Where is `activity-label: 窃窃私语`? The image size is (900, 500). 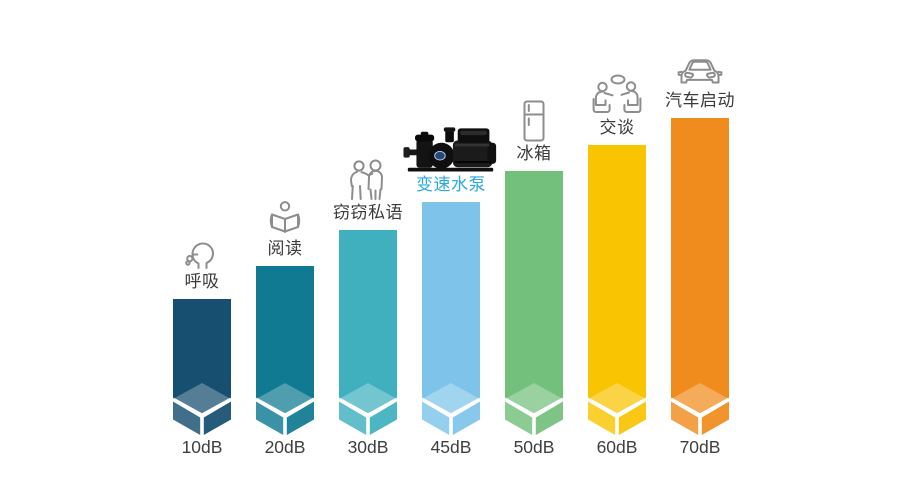
activity-label: 窃窃私语 is located at coordinates (368, 212).